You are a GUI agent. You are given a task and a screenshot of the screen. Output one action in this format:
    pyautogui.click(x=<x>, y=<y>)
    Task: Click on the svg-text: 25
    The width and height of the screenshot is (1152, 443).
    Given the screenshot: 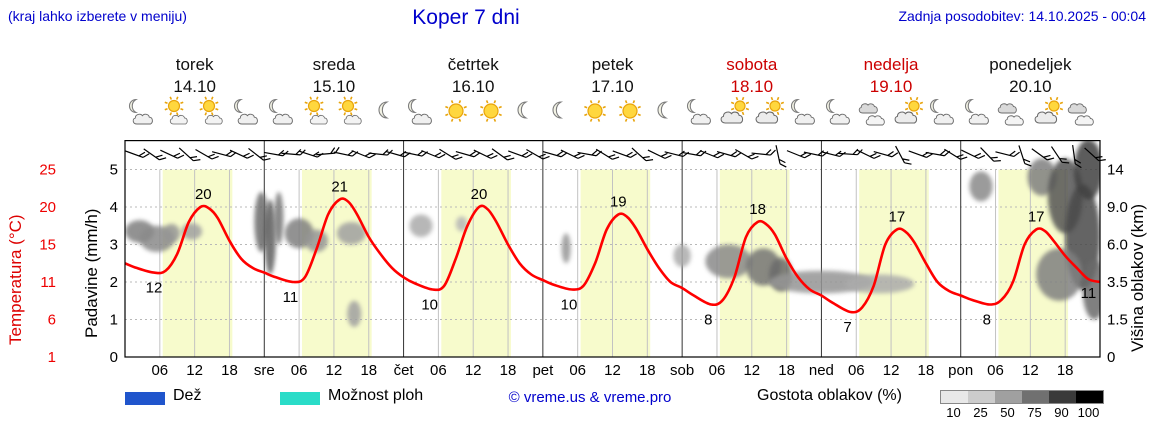 What is the action you would take?
    pyautogui.click(x=47, y=170)
    